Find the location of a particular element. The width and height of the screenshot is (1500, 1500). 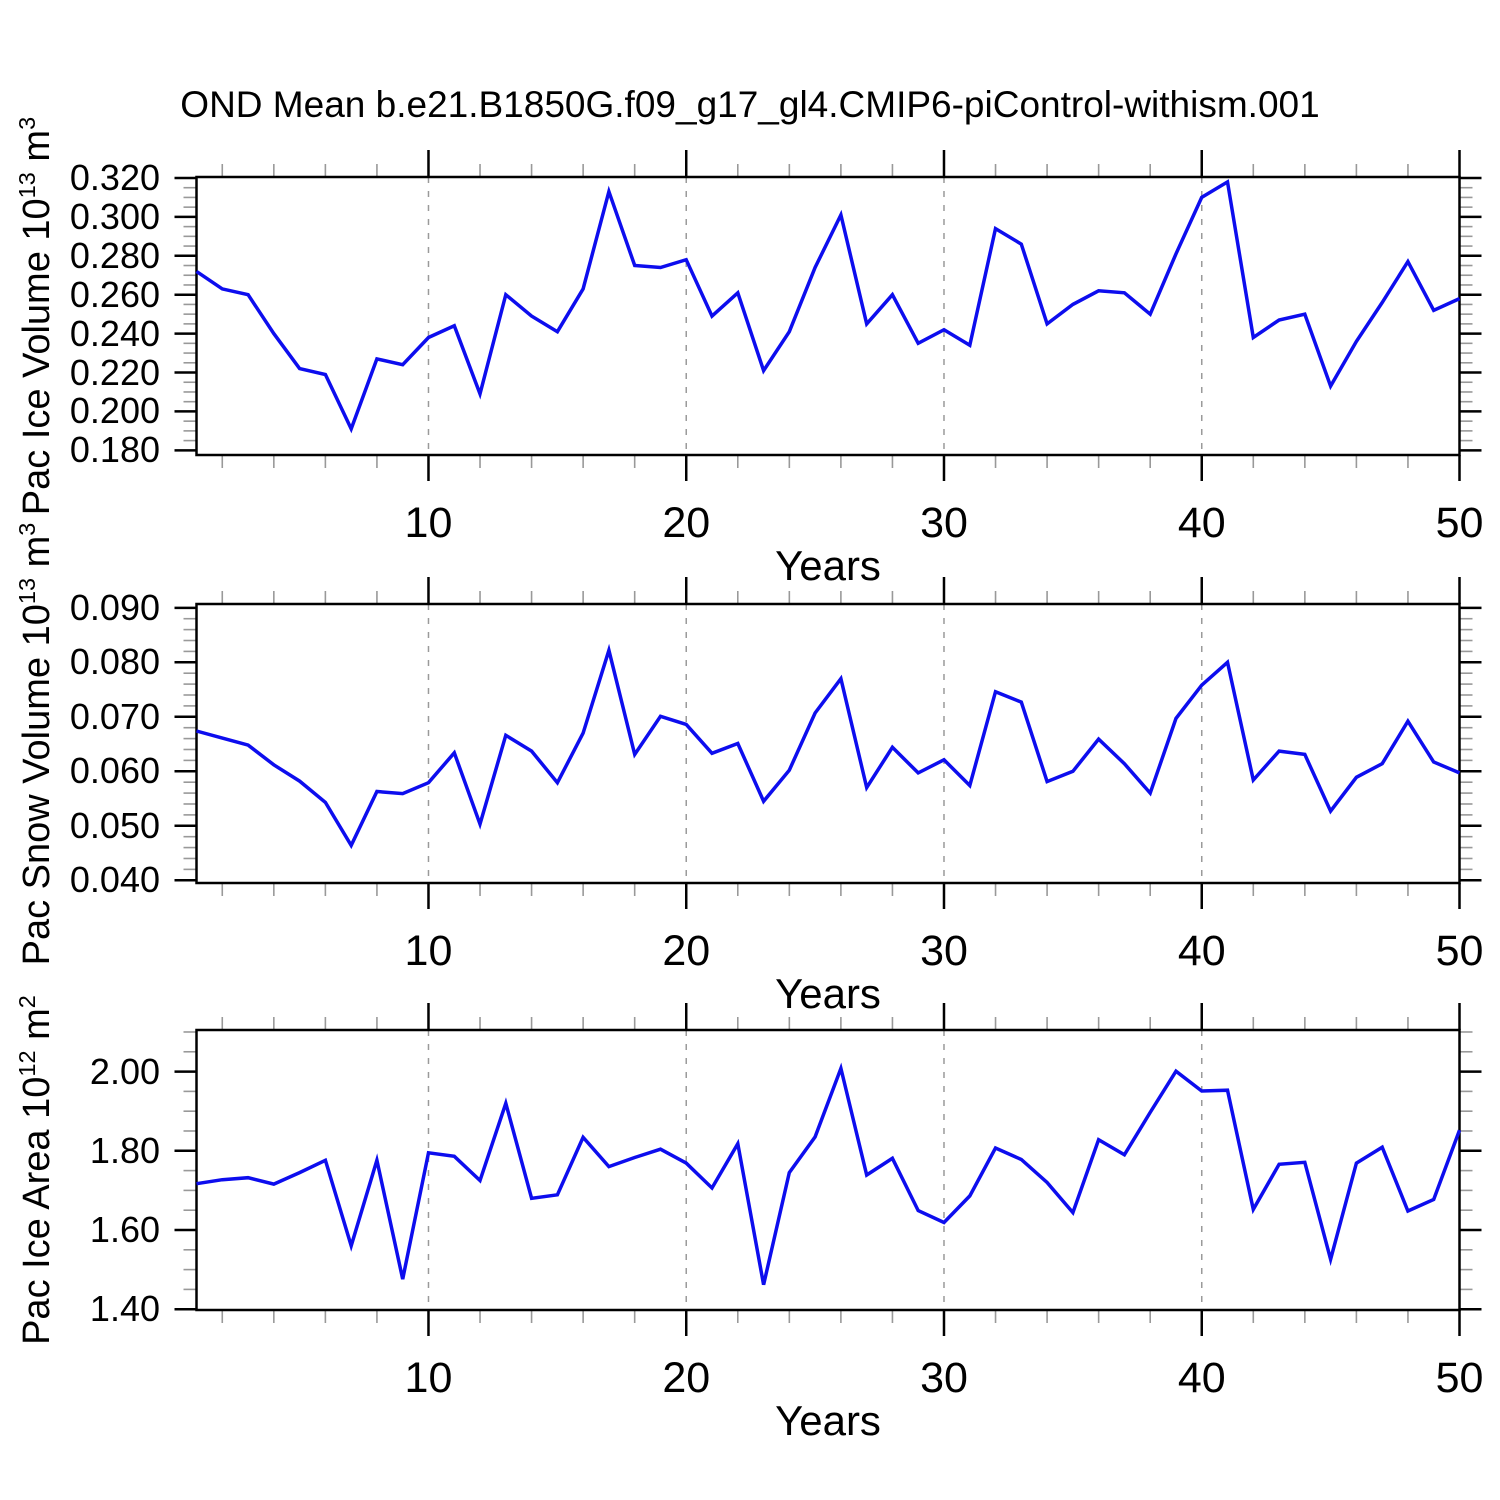

y-tick-label: 0.300 is located at coordinates (114, 216).